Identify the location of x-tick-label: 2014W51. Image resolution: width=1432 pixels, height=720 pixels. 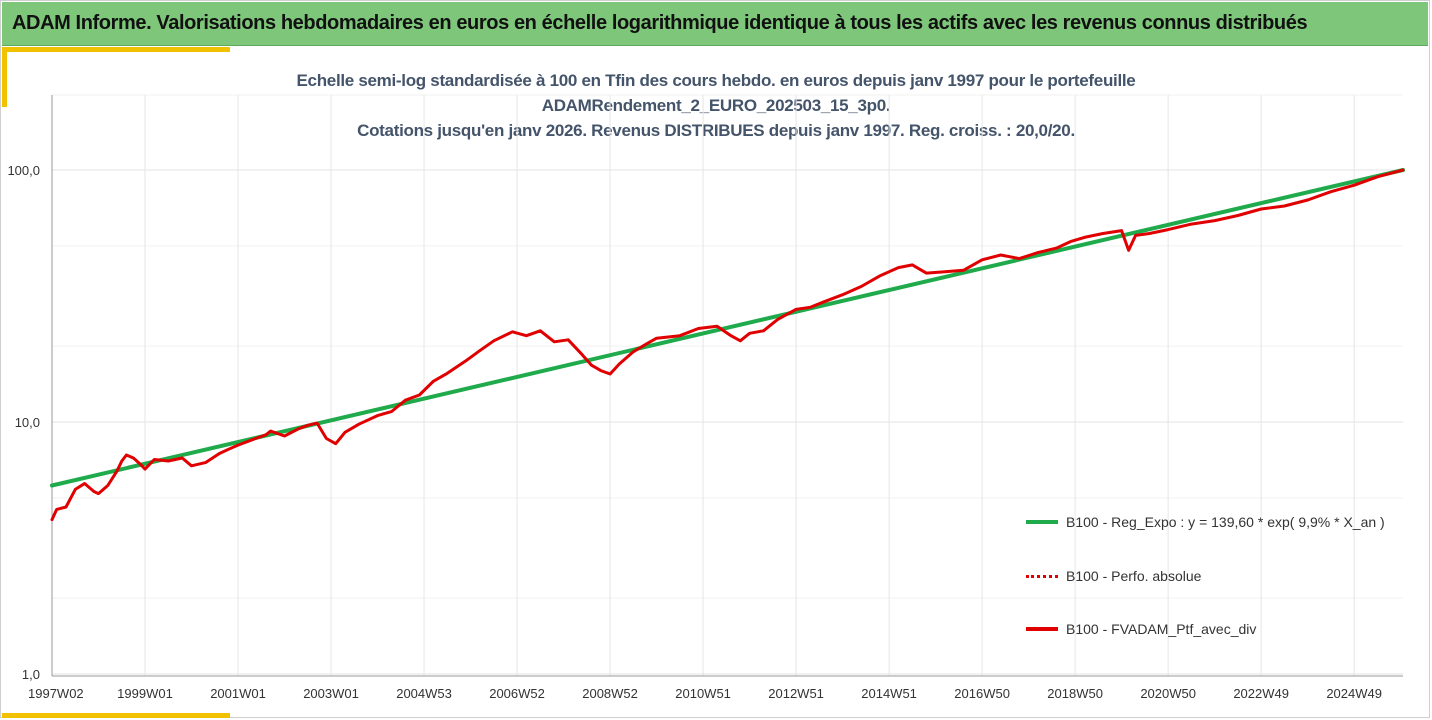
(889, 693).